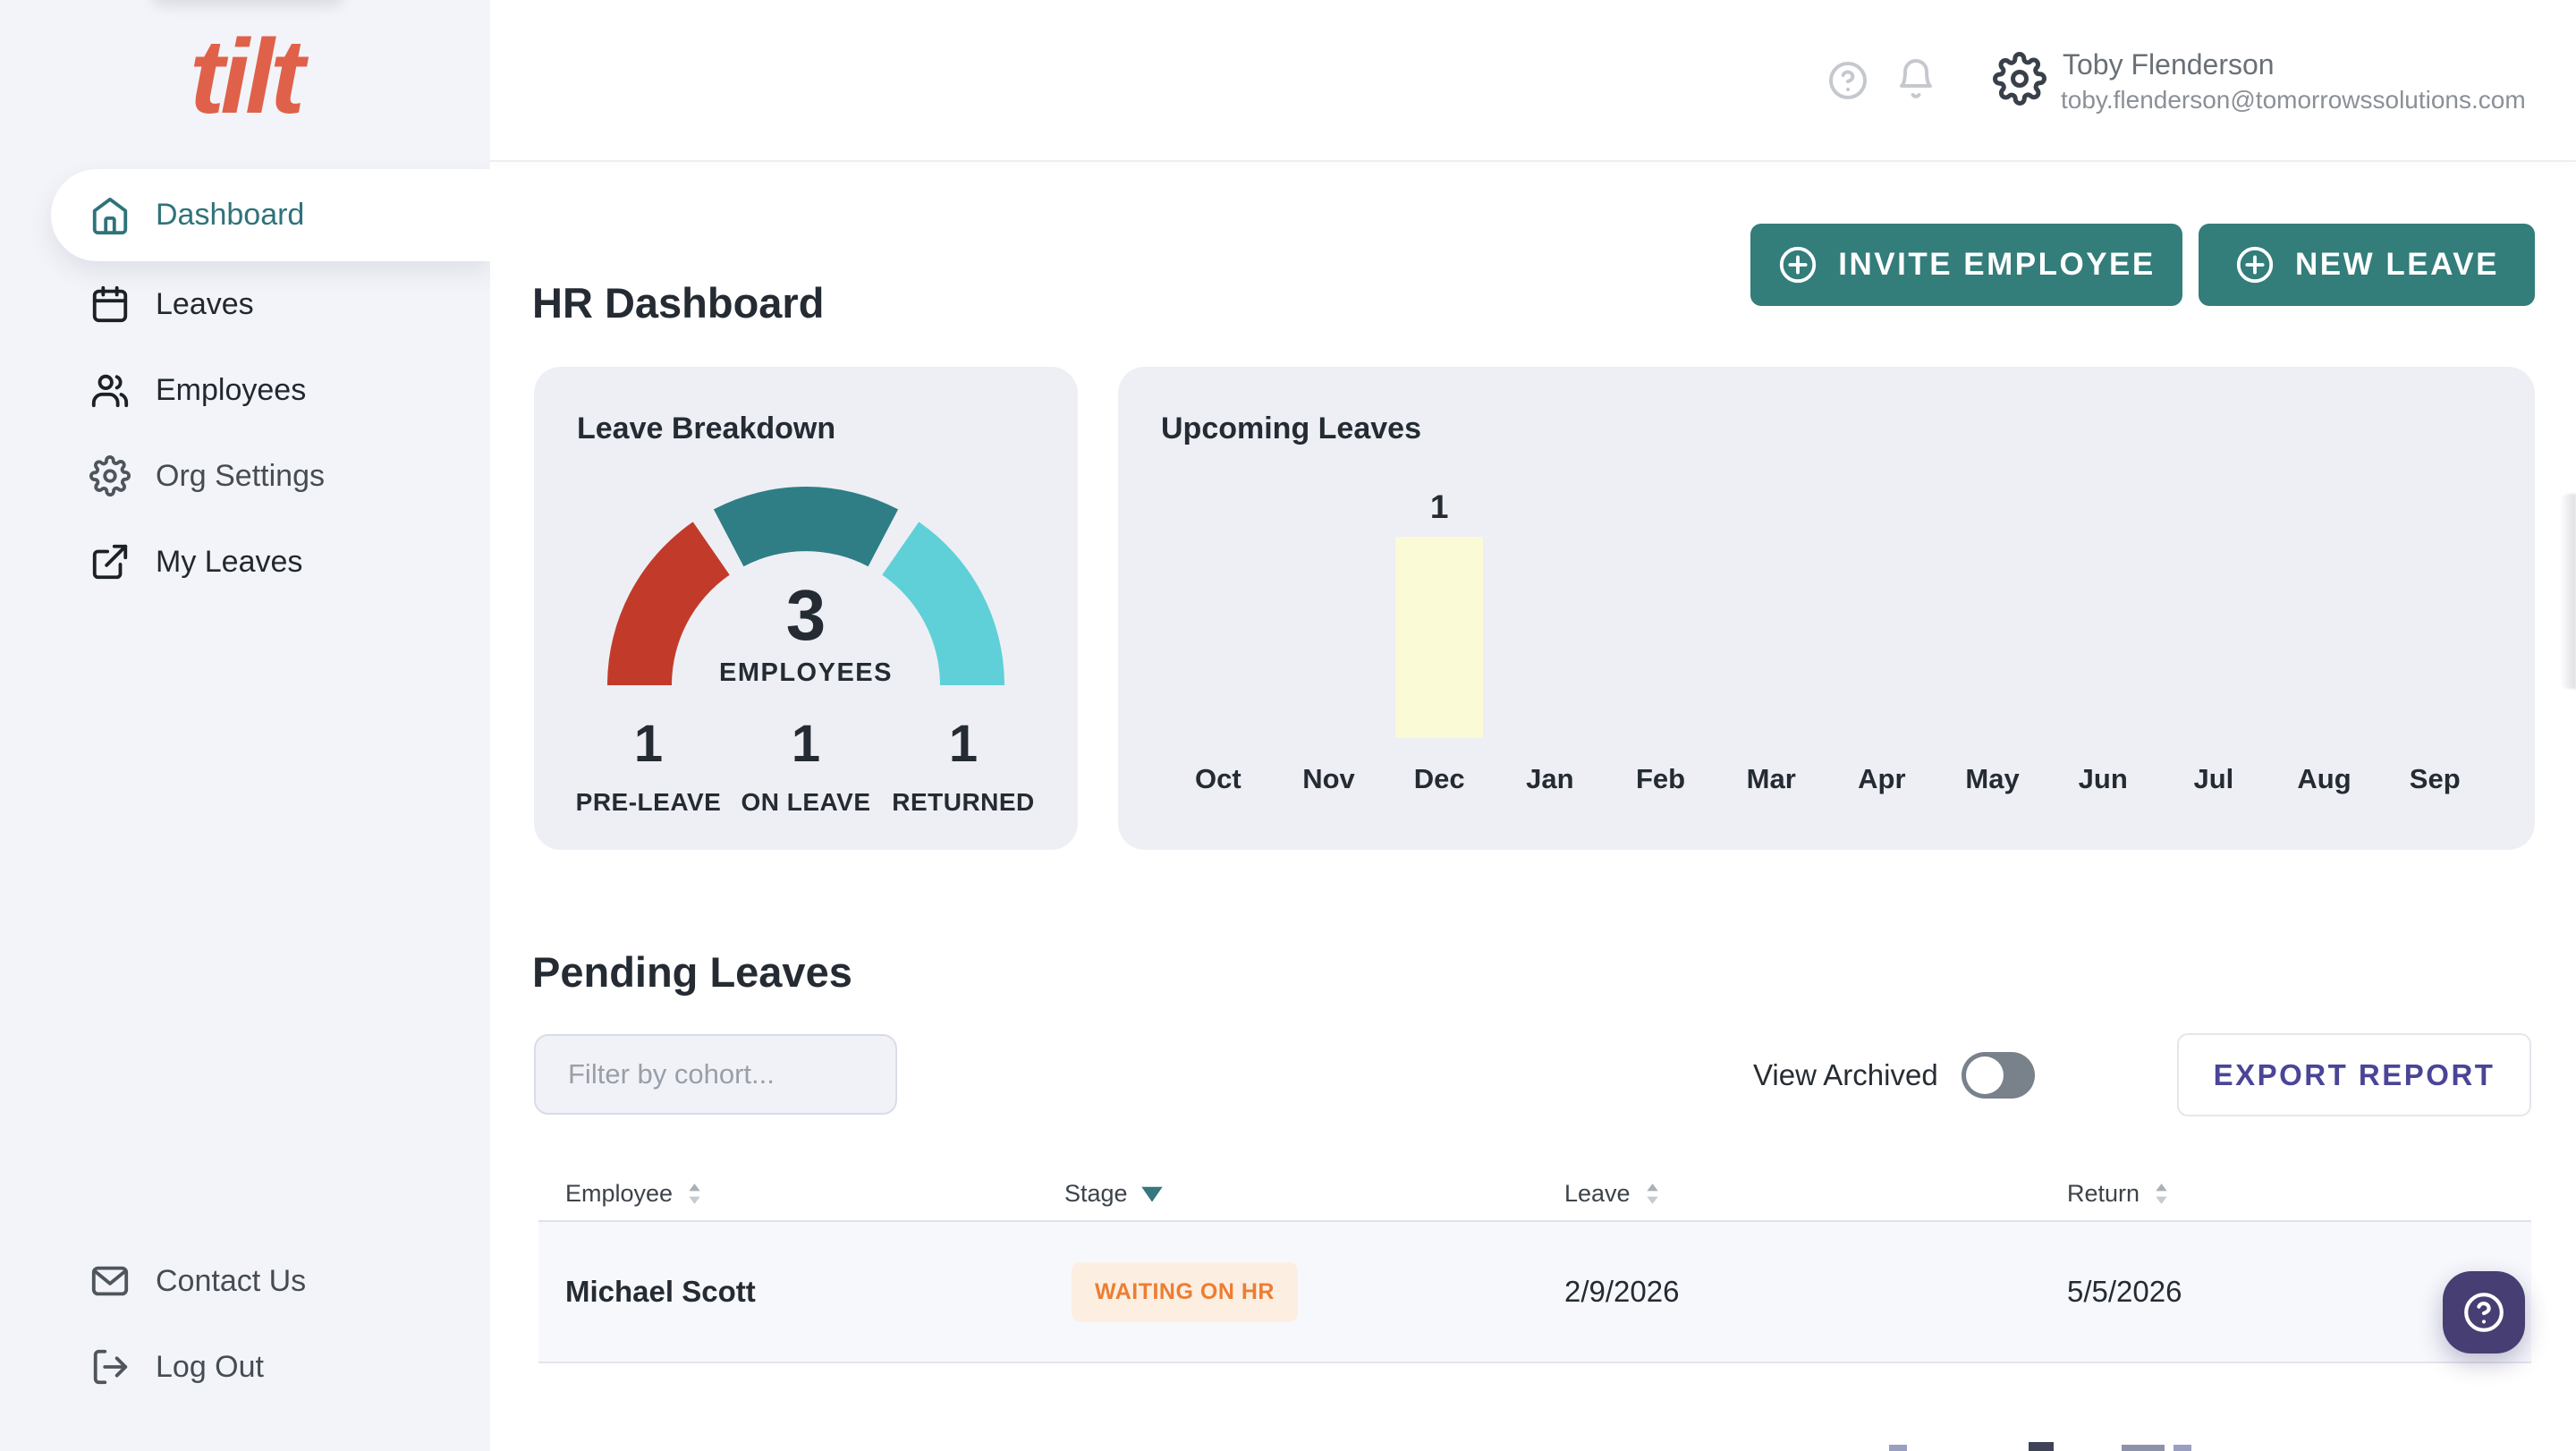 The height and width of the screenshot is (1451, 2576). I want to click on cell-return: 5/5/2026, so click(2124, 1291).